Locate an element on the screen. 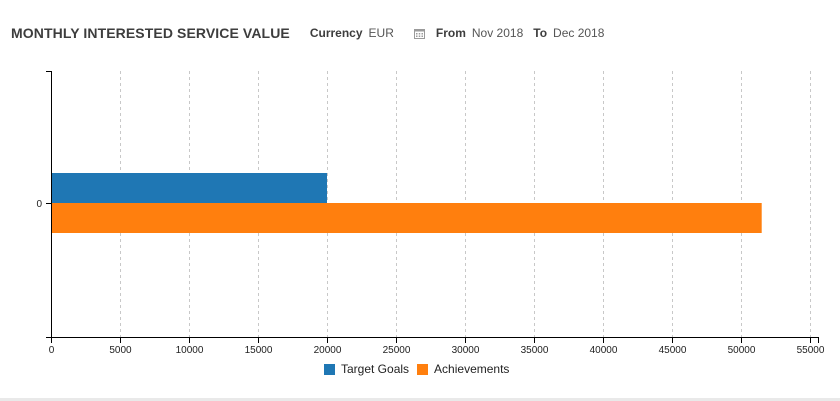 This screenshot has height=401, width=840. to-label: To is located at coordinates (540, 33).